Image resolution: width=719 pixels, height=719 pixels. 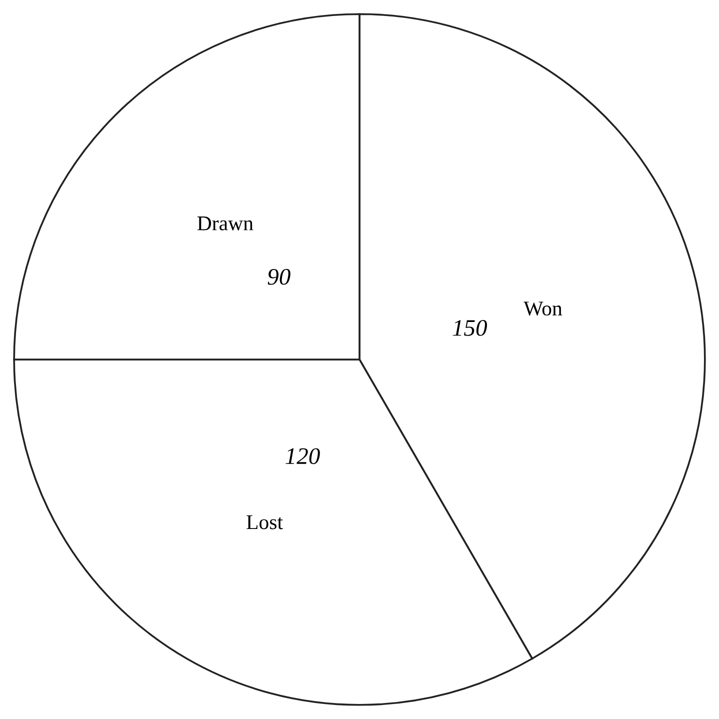 What do you see at coordinates (303, 456) in the screenshot?
I see `data-label: 120` at bounding box center [303, 456].